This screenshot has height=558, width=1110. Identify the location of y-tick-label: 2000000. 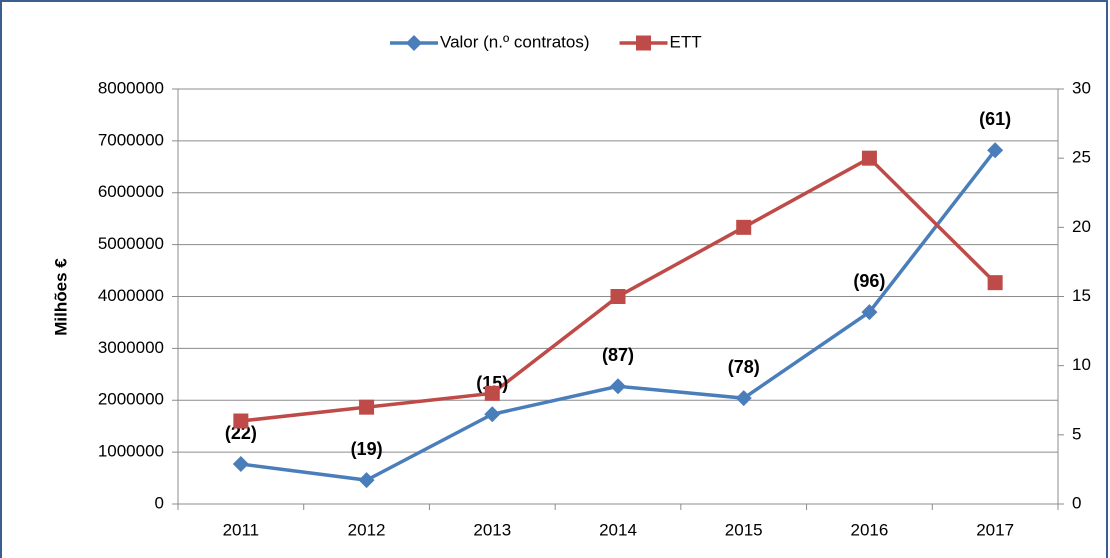
(131, 399).